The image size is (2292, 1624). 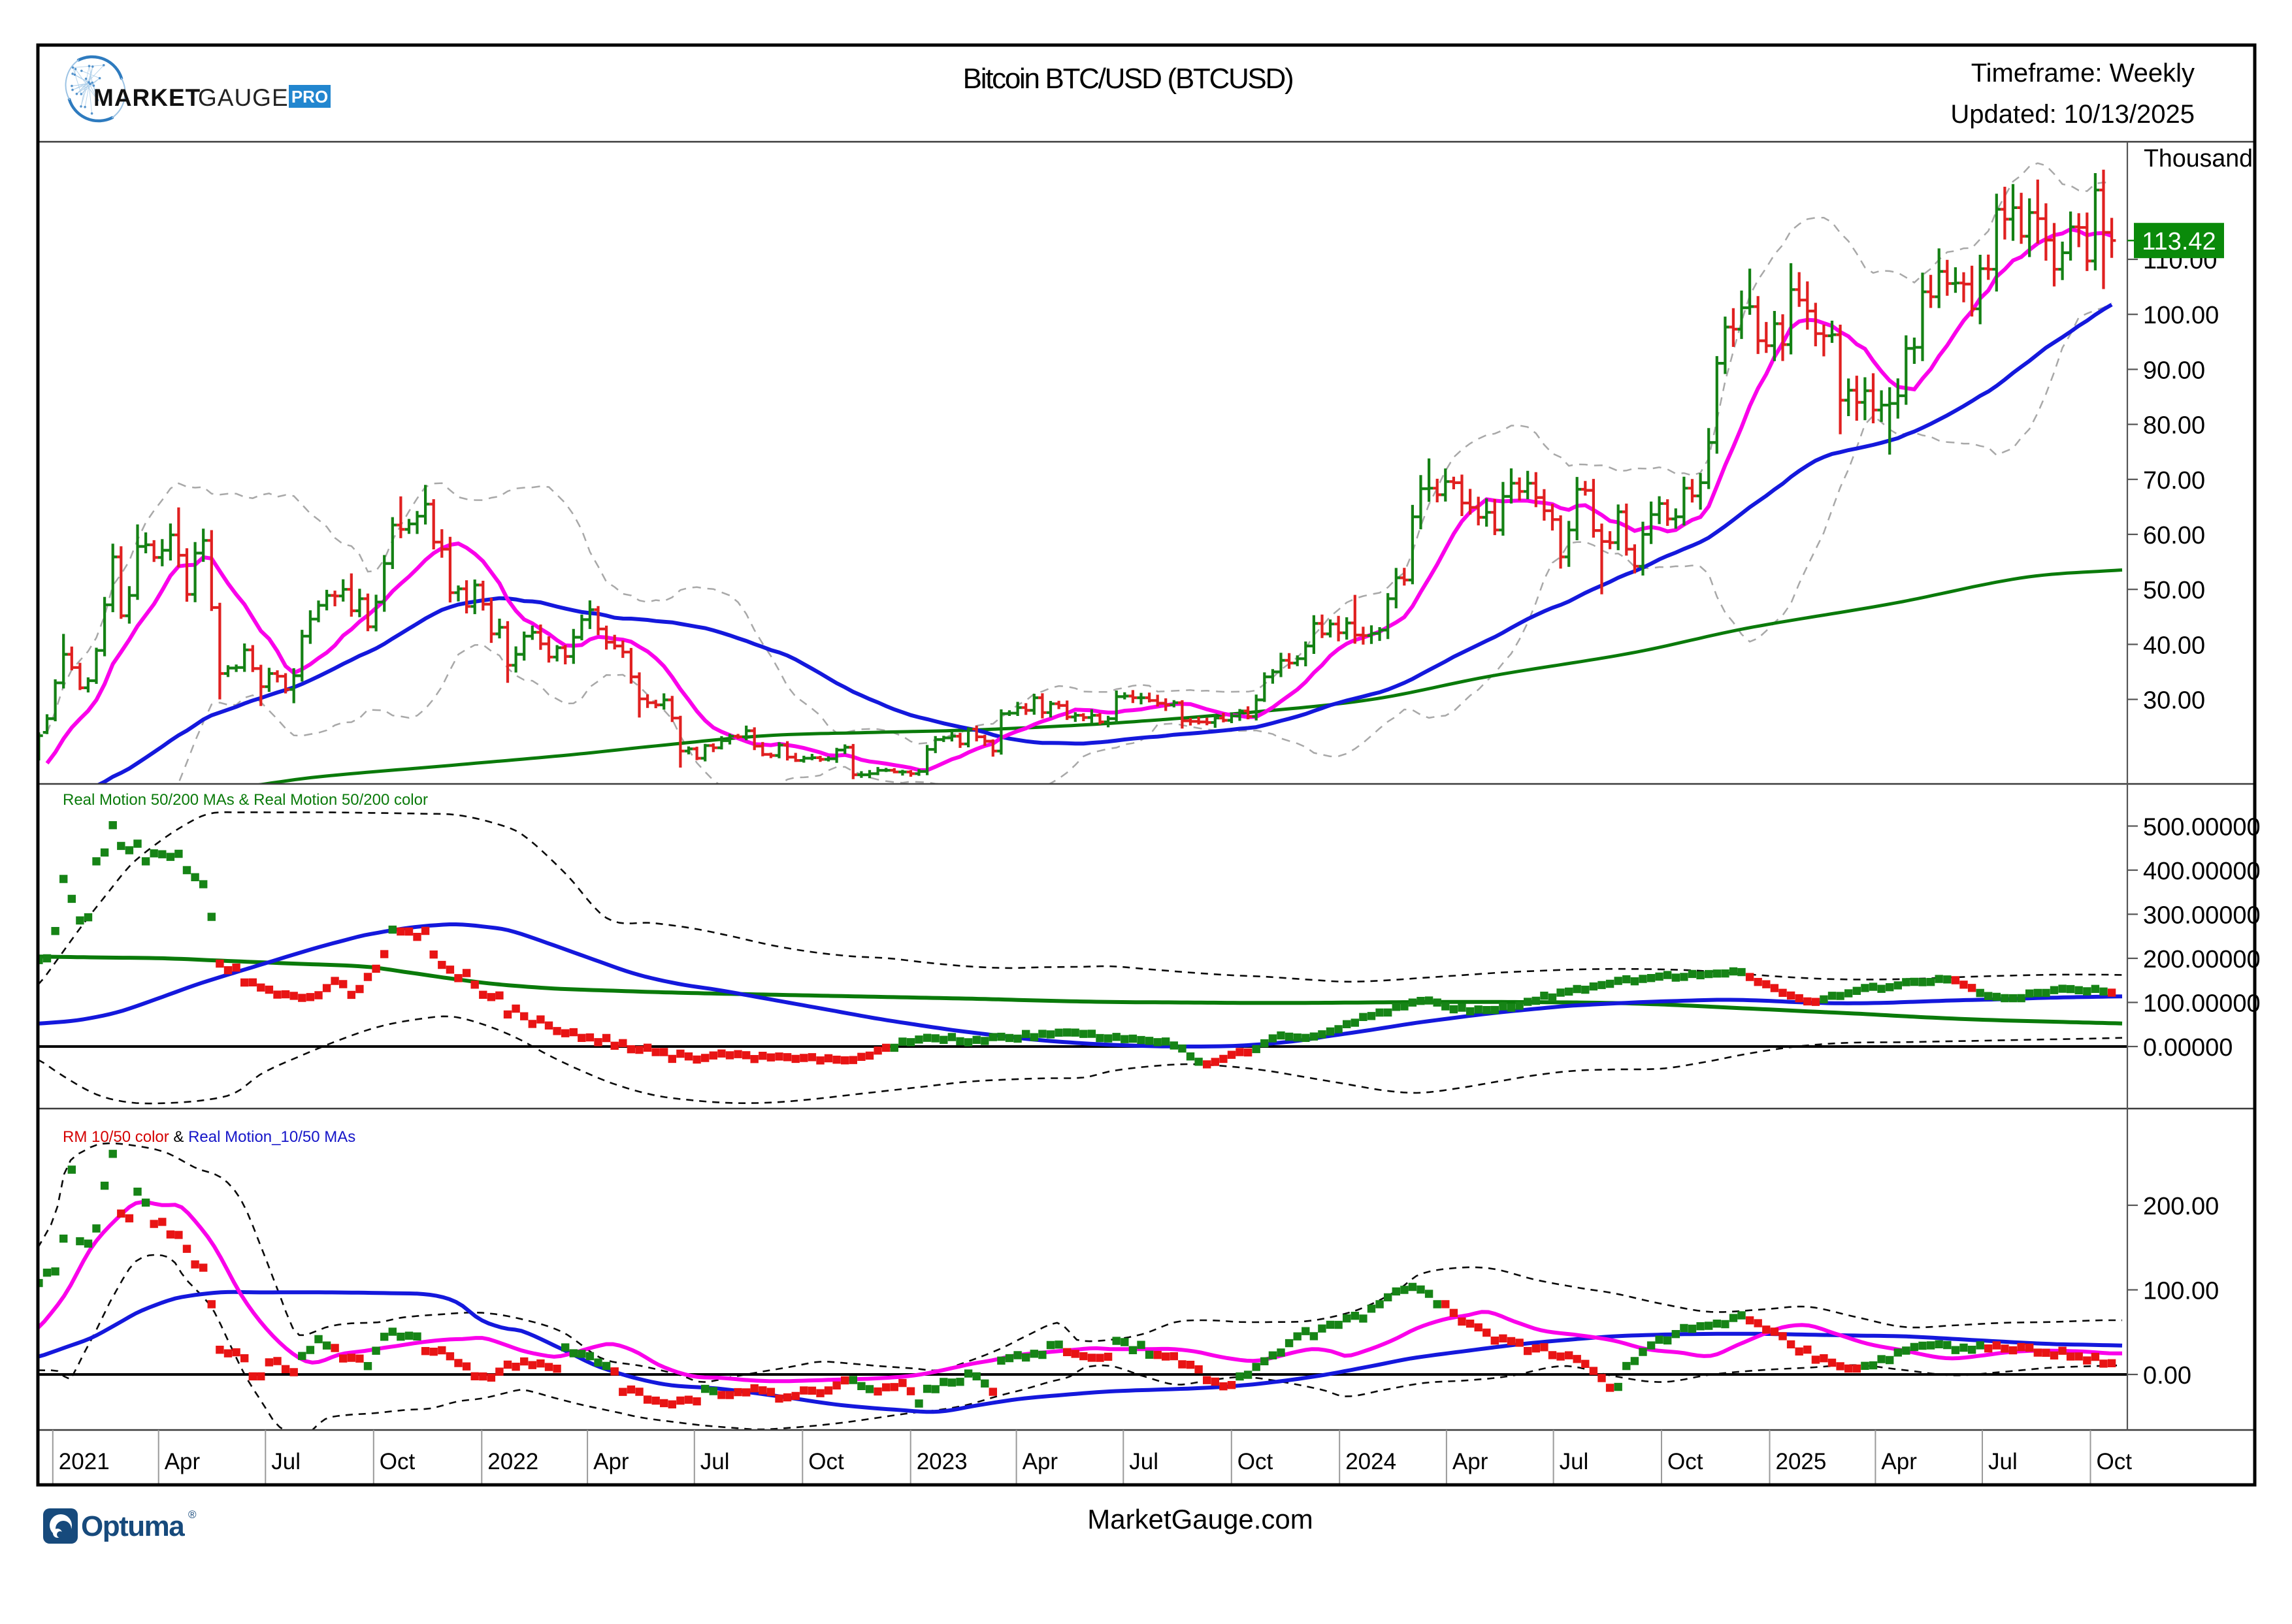 I want to click on svg-text: Updated: 10/13/2025, so click(x=2072, y=114).